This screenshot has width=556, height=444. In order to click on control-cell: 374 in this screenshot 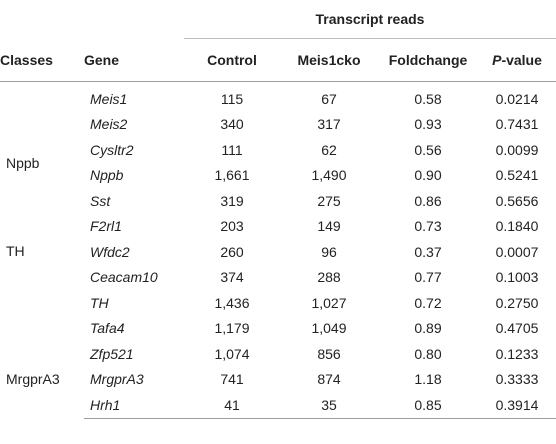, I will do `click(232, 277)`.